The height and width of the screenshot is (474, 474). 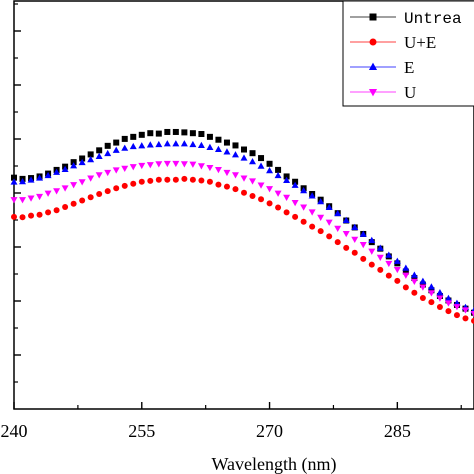 I want to click on legend-items: Untrea U+E EU, so click(x=406, y=56).